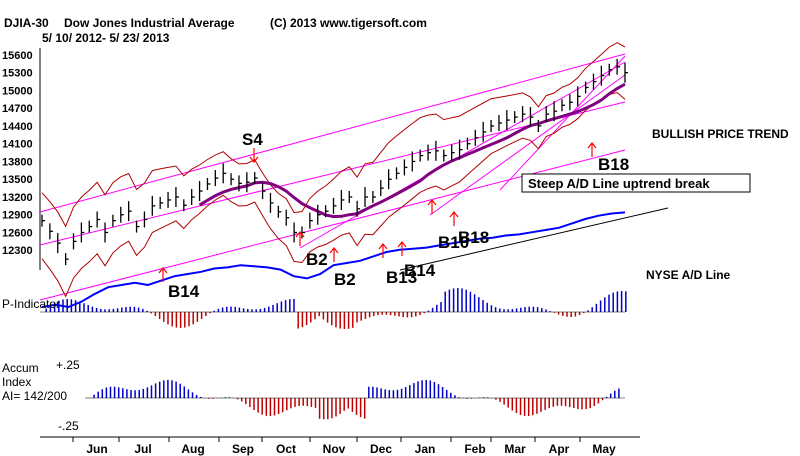  What do you see at coordinates (515, 449) in the screenshot?
I see `x-tick-9: Mar` at bounding box center [515, 449].